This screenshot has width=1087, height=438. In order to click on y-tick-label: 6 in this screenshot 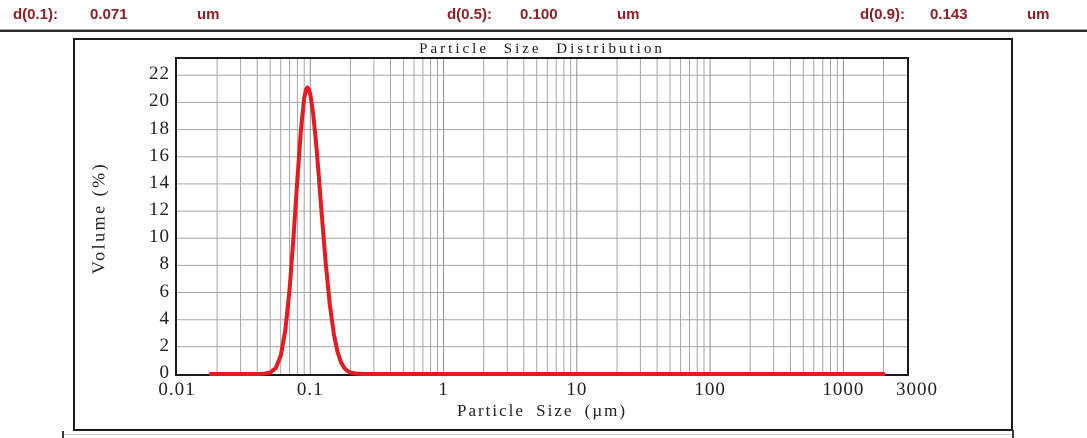, I will do `click(164, 291)`.